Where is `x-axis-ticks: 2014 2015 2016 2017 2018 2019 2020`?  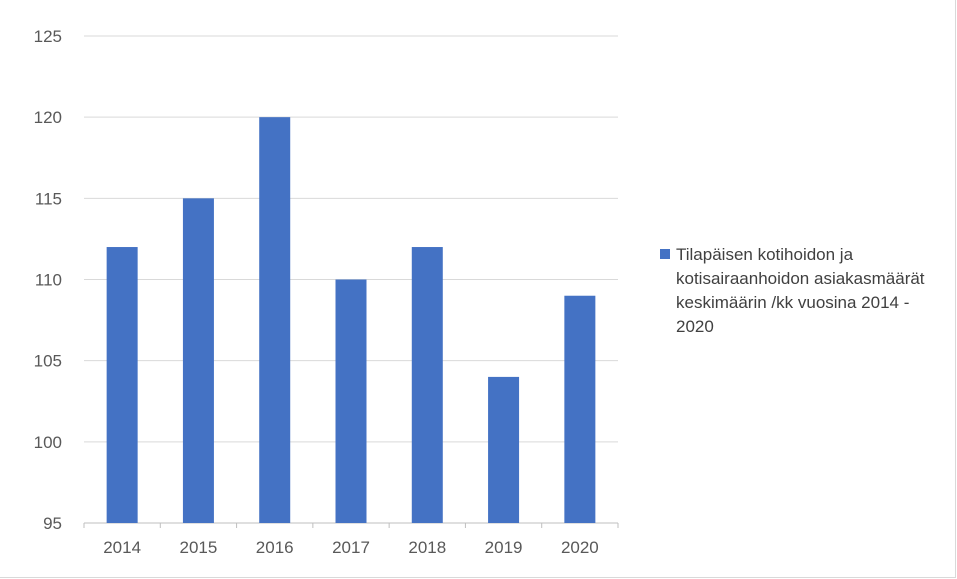 x-axis-ticks: 2014 2015 2016 2017 2018 2019 2020 is located at coordinates (351, 547).